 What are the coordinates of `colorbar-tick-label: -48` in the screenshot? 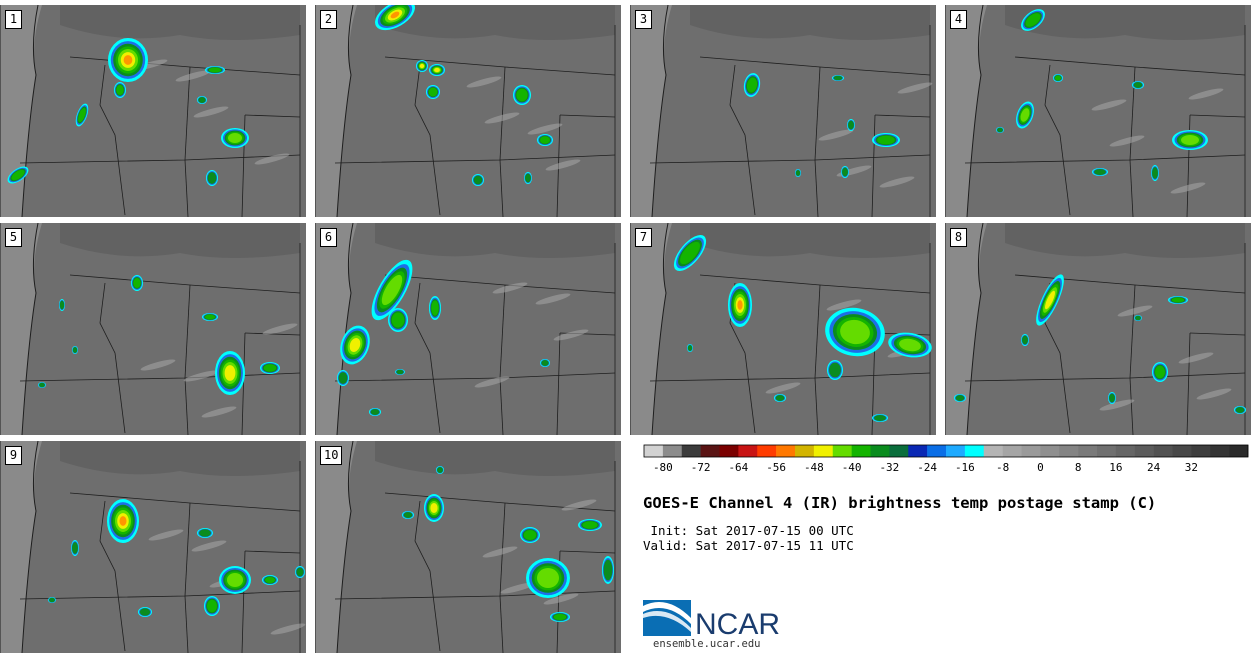 It's located at (814, 467).